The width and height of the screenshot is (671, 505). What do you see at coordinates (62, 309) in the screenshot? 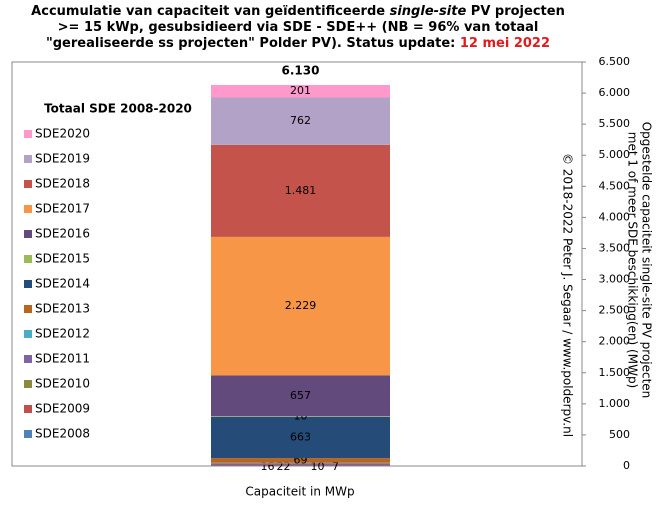
I see `legend-label: SDE2013` at bounding box center [62, 309].